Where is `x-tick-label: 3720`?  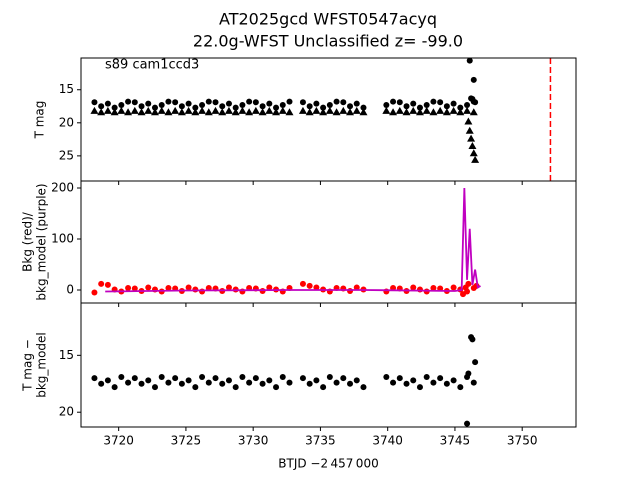
x-tick-label: 3720 is located at coordinates (118, 441).